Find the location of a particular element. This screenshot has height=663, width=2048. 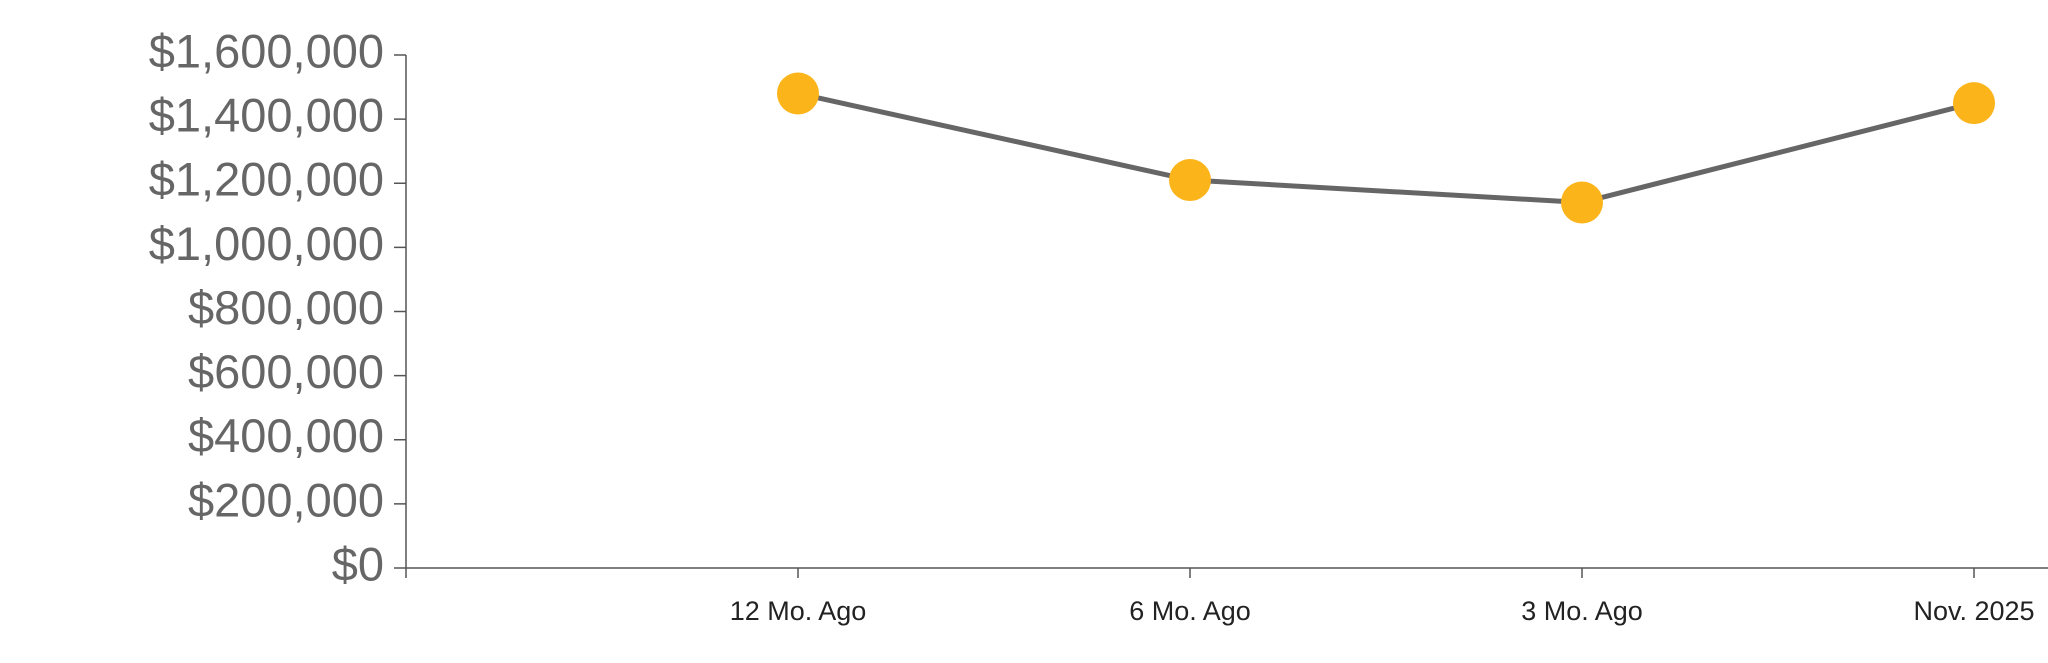

y-tick-label: $1,400,000 is located at coordinates (266, 115).